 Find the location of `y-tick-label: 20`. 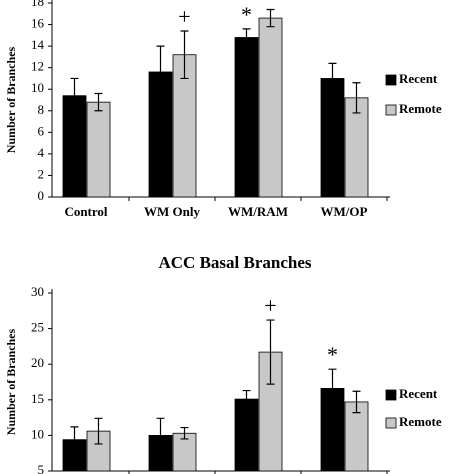

y-tick-label: 20 is located at coordinates (37, 362).